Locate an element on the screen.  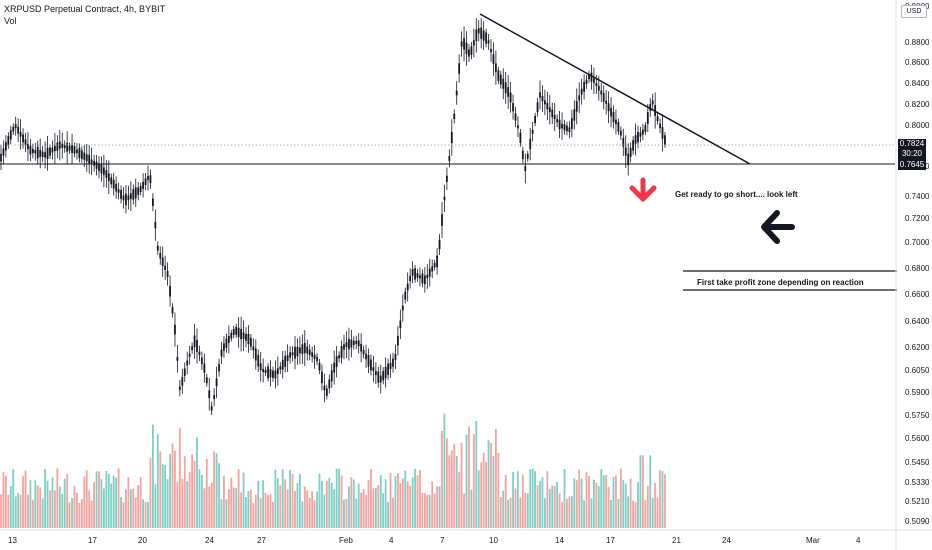
currency-badge: USD is located at coordinates (914, 11).